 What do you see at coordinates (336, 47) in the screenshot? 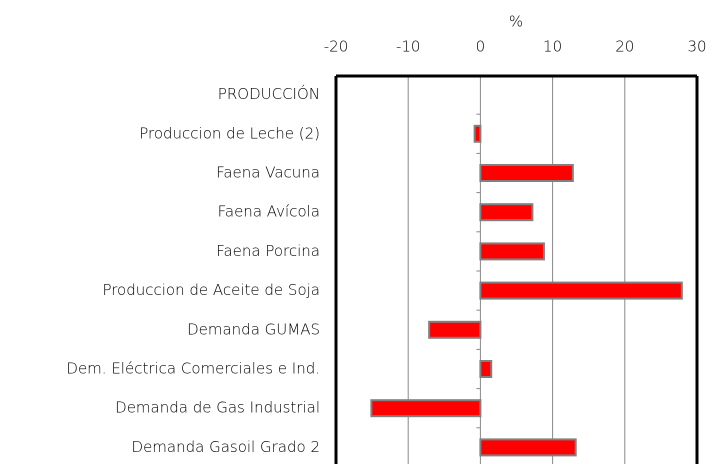
I see `x-tick-label: -20` at bounding box center [336, 47].